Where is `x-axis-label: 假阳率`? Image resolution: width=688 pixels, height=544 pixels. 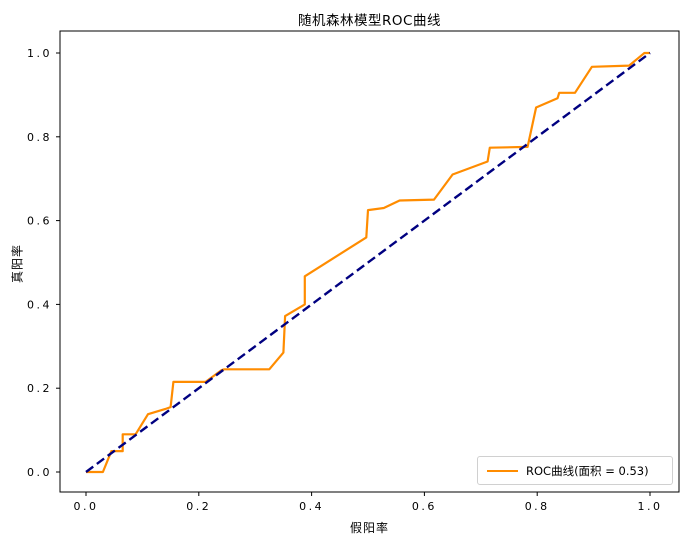
x-axis-label: 假阳率 is located at coordinates (369, 528).